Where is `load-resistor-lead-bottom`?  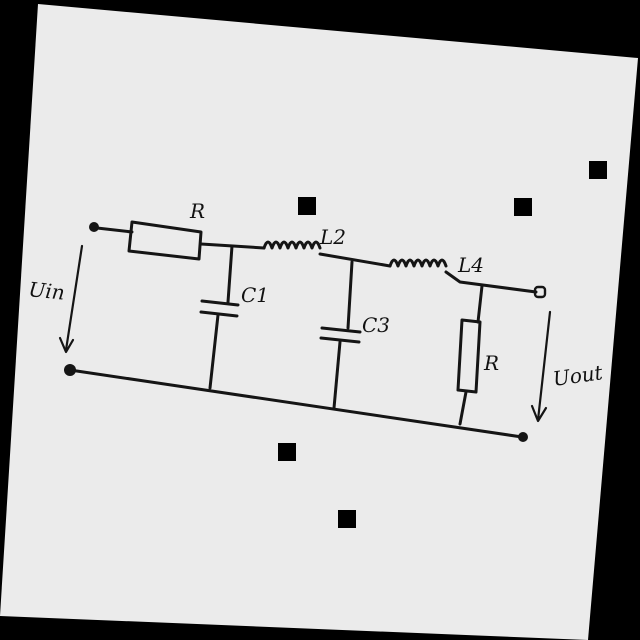 load-resistor-lead-bottom is located at coordinates (463, 408).